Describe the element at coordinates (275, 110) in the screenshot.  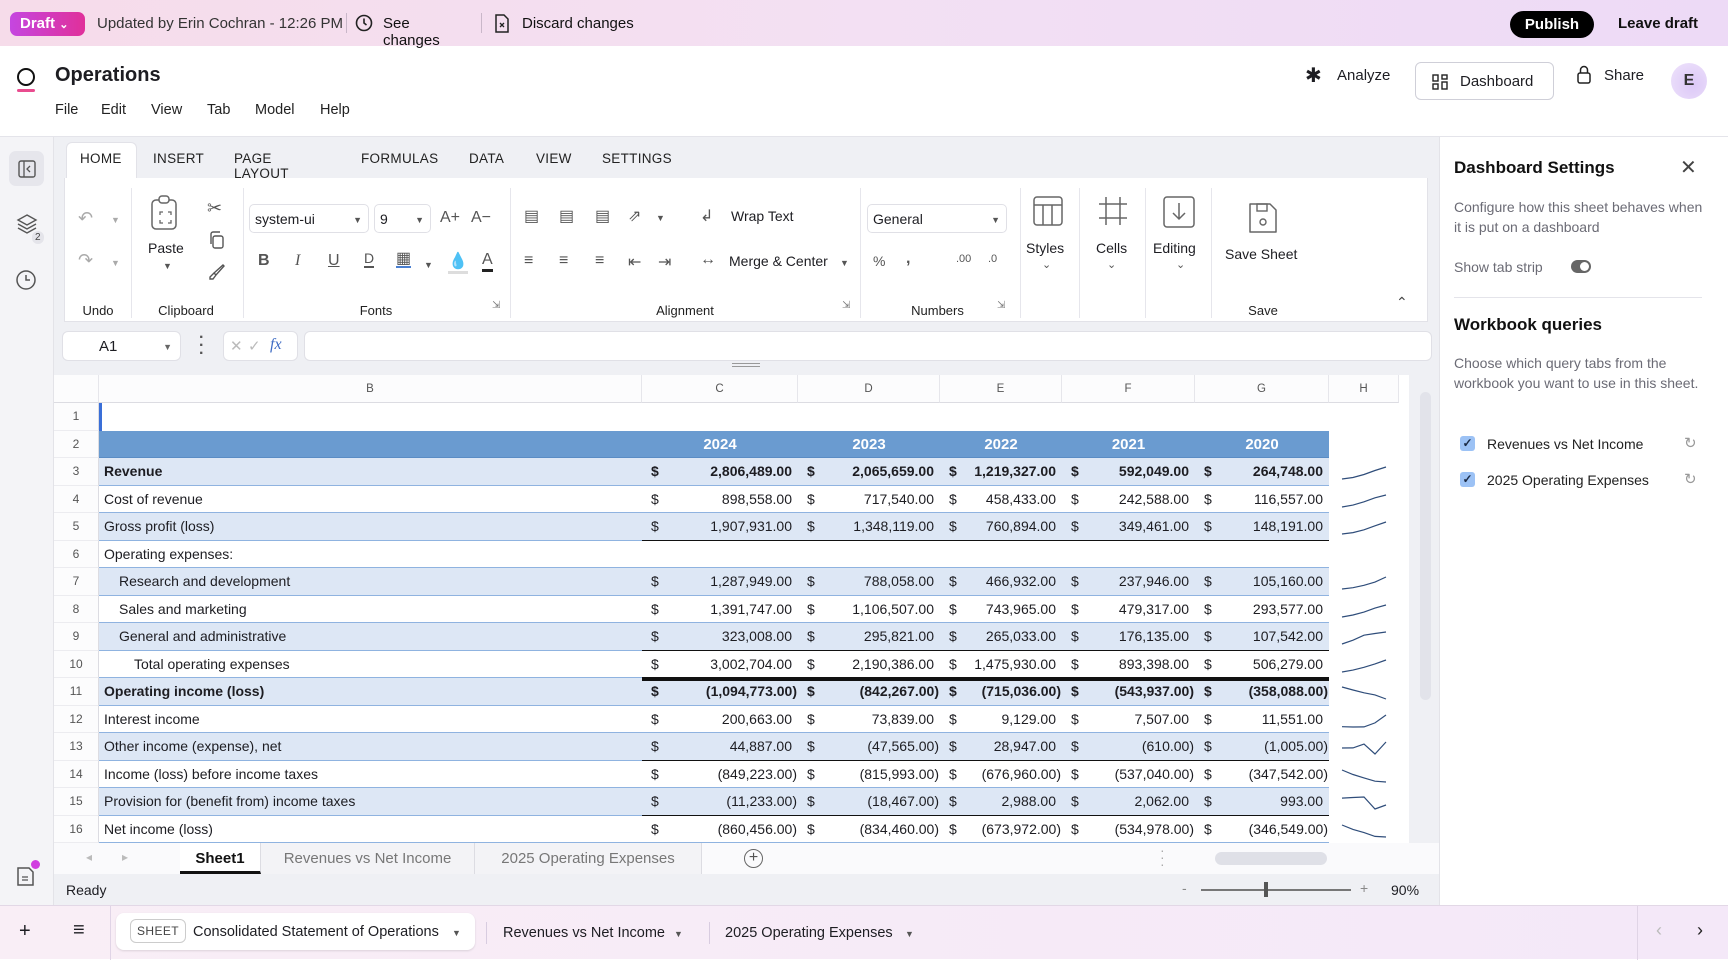
I see `menu-model: Model` at that location.